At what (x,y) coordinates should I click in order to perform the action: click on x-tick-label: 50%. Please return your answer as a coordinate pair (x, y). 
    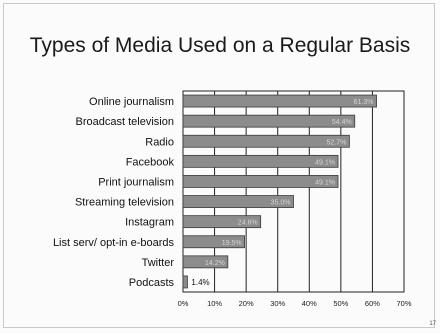
    Looking at the image, I should click on (340, 303).